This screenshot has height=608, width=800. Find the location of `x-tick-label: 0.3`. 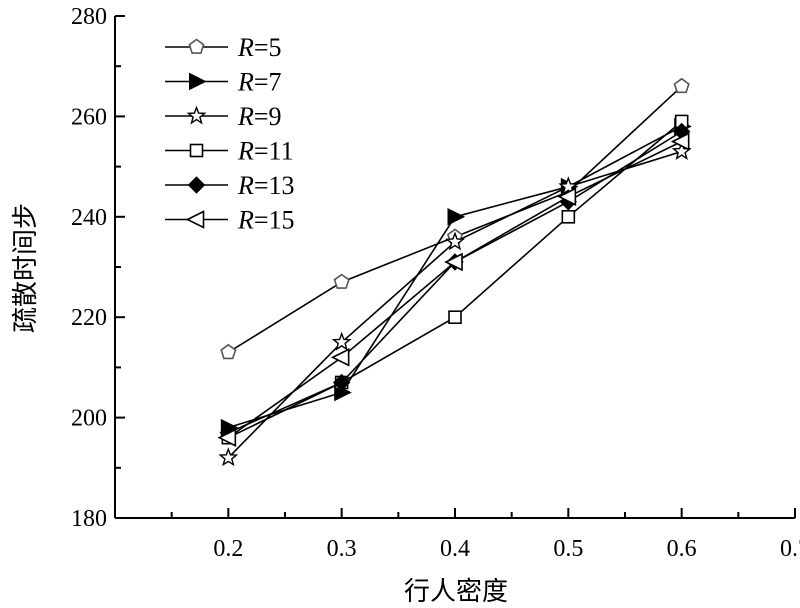

x-tick-label: 0.3 is located at coordinates (342, 549).